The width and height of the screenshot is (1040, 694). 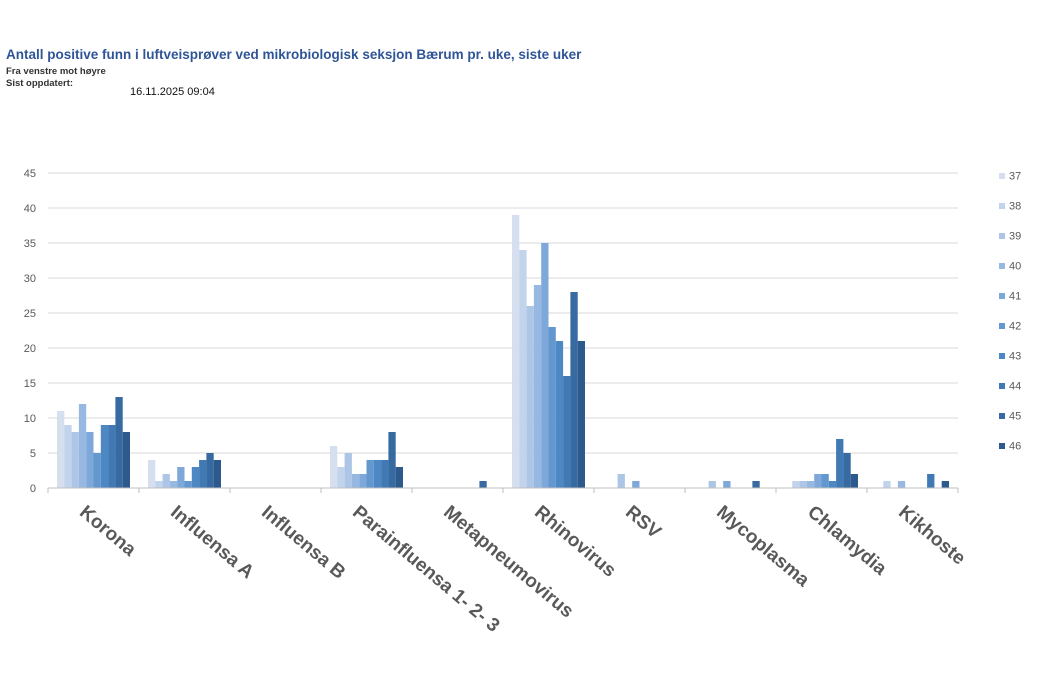 What do you see at coordinates (1015, 237) in the screenshot?
I see `legend-label: 39` at bounding box center [1015, 237].